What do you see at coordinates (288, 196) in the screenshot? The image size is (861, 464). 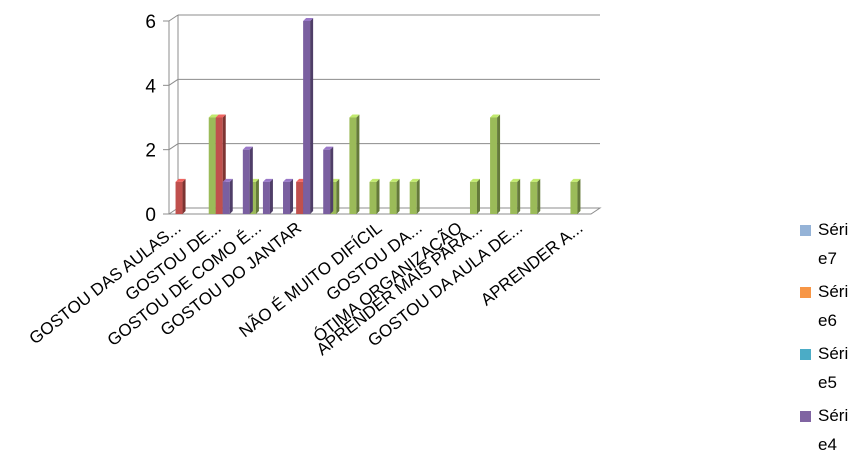 I see `bar-Série3-5` at bounding box center [288, 196].